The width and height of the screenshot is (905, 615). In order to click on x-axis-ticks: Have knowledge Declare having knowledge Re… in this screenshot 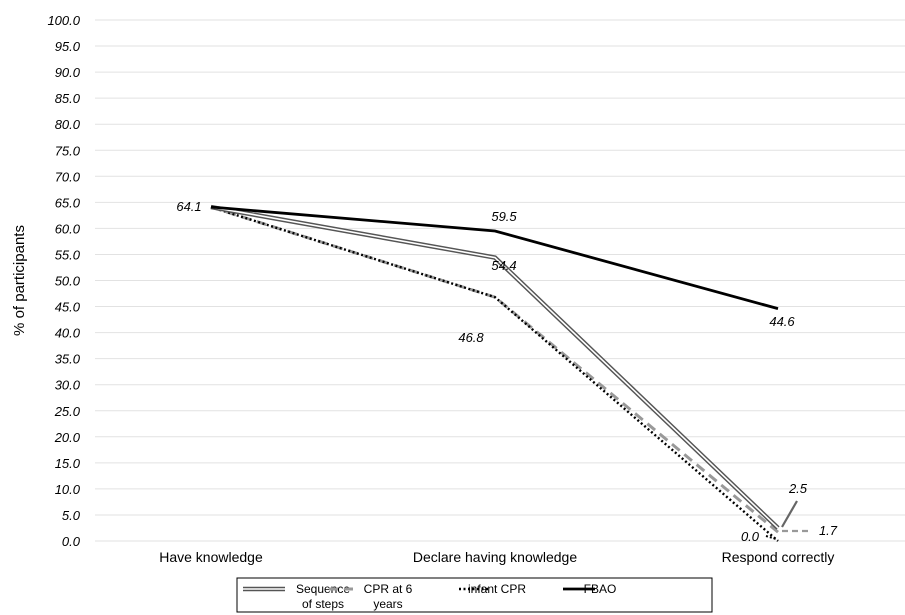, I will do `click(496, 557)`.